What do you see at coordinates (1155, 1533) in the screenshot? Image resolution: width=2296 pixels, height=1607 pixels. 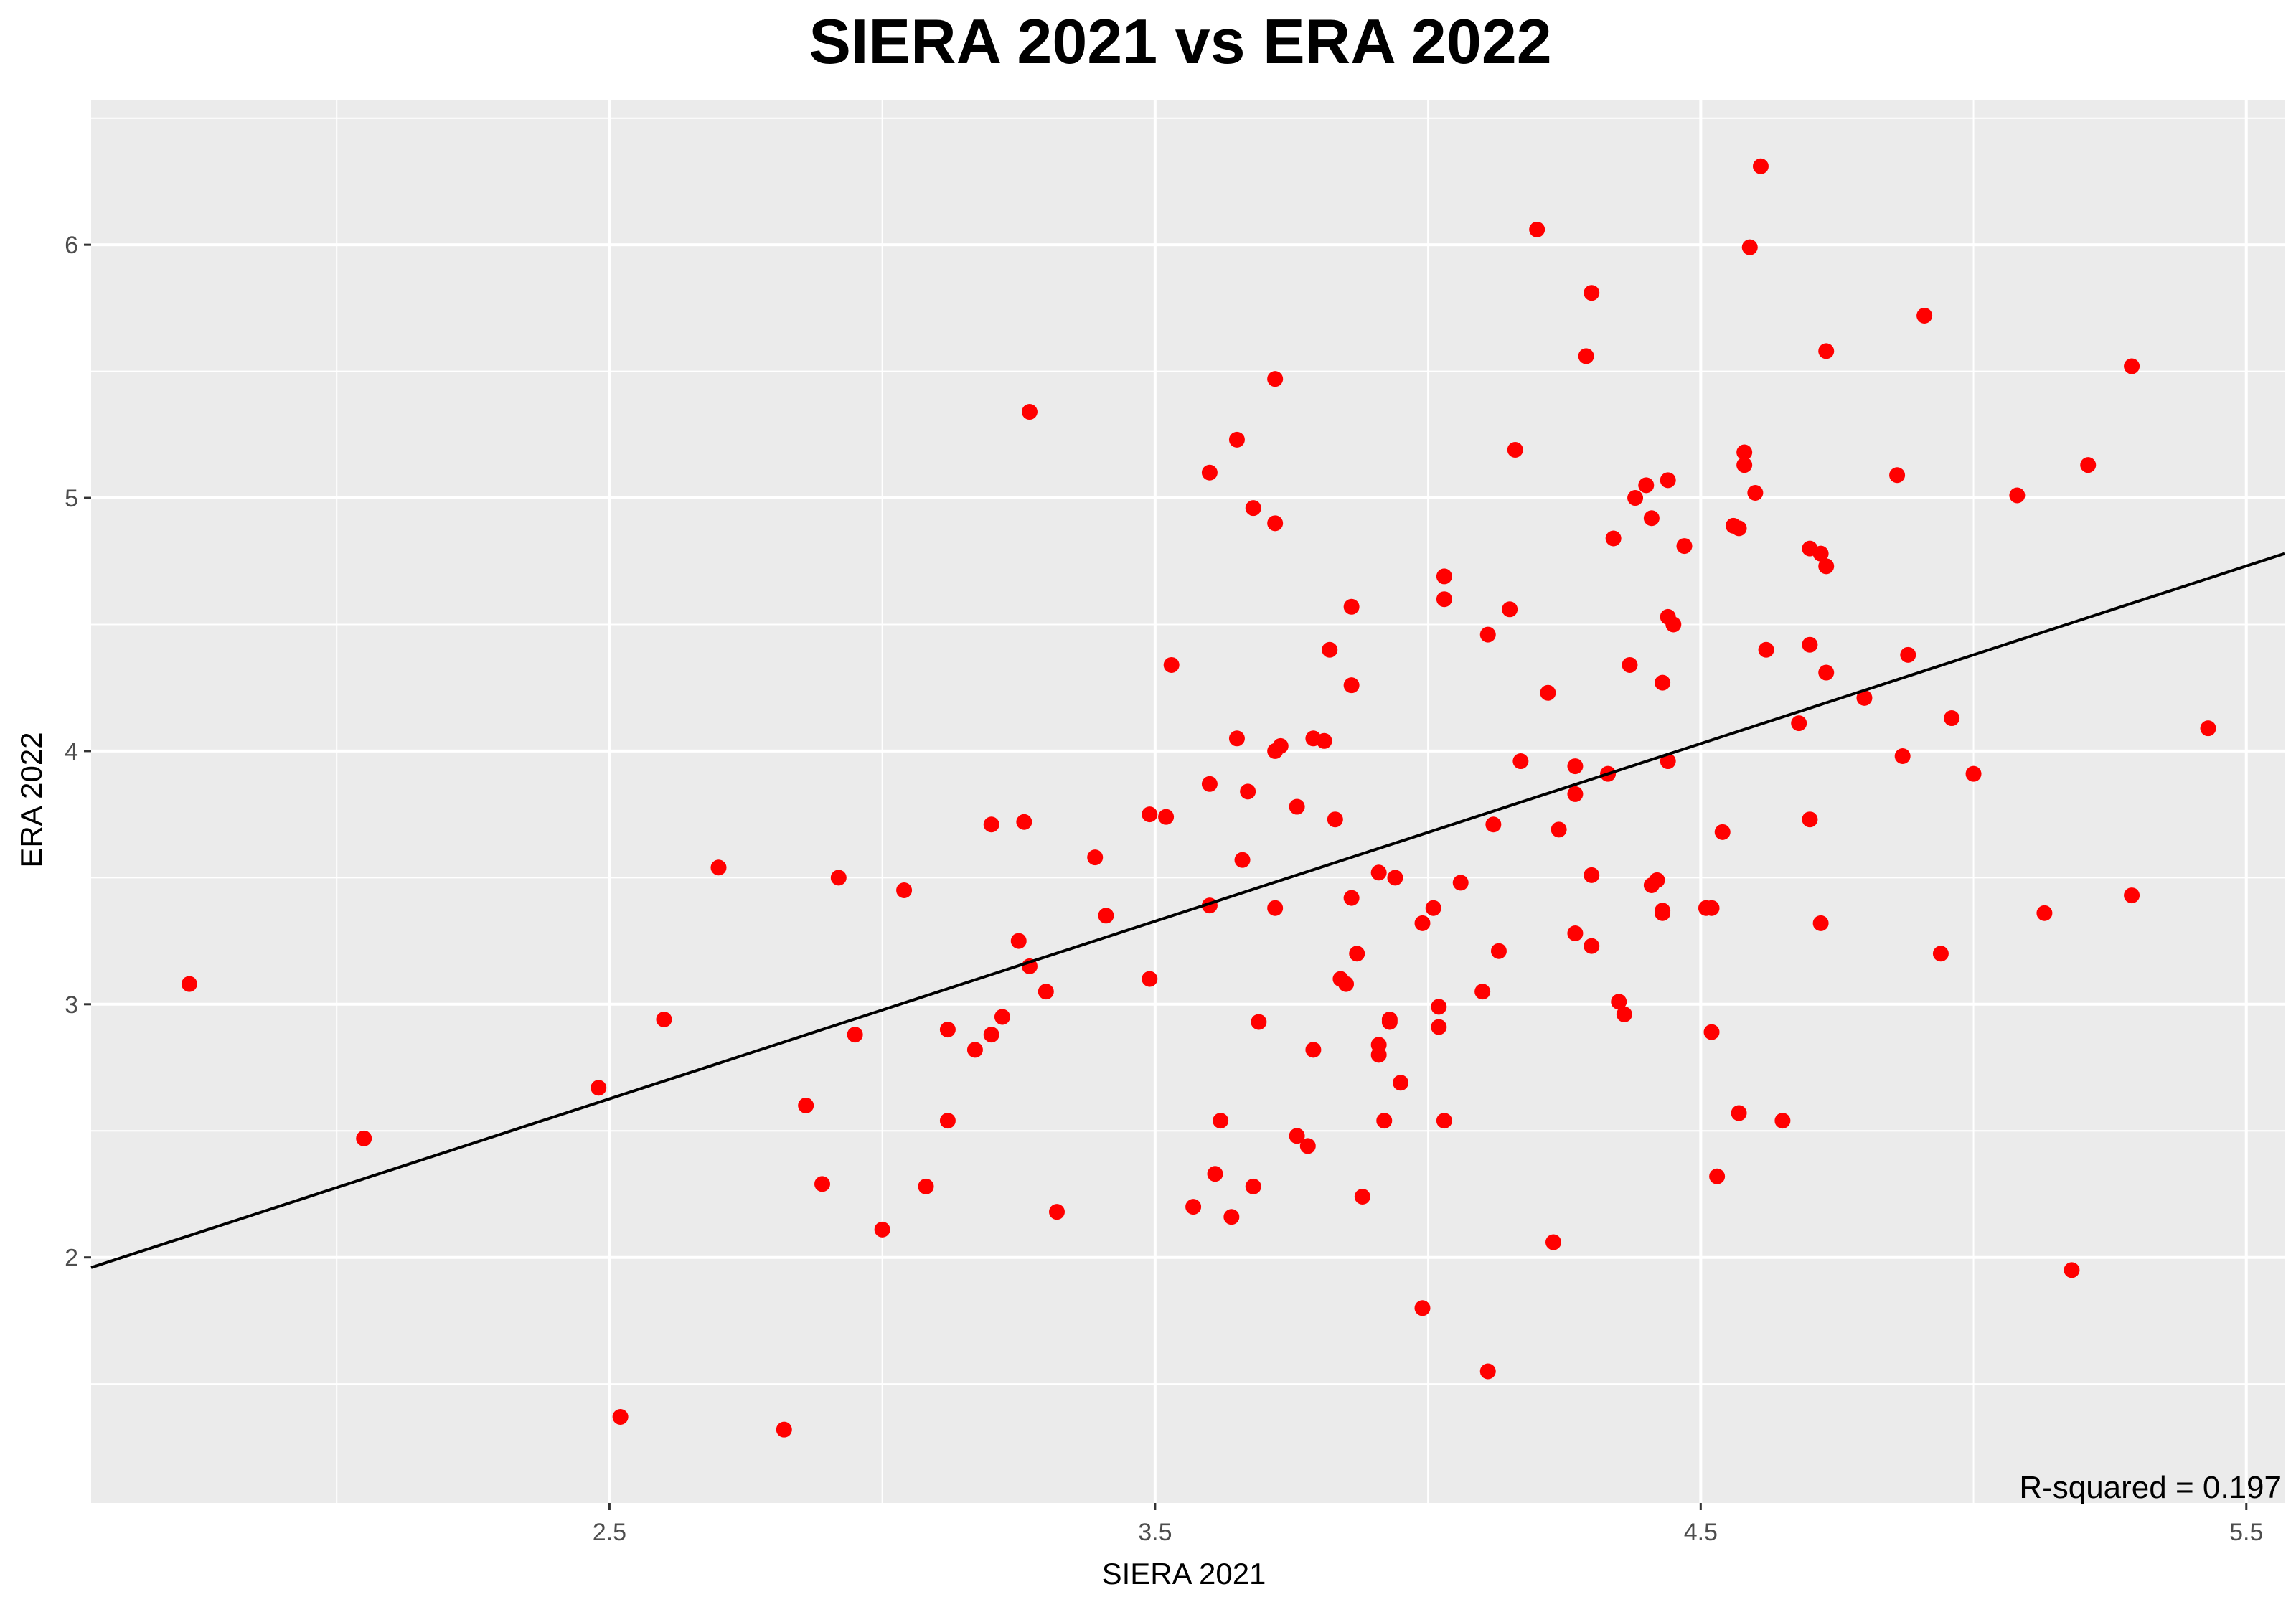 I see `x-tick-label: 3.5` at bounding box center [1155, 1533].